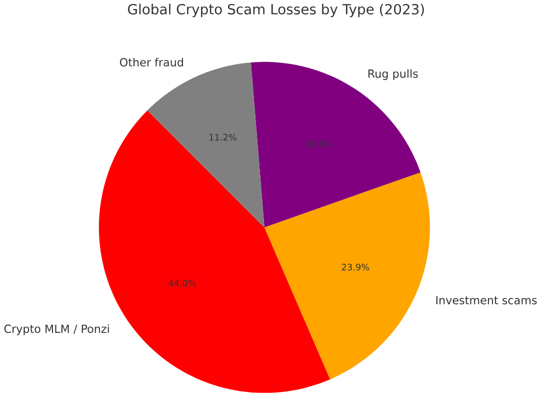 Image resolution: width=541 pixels, height=393 pixels. I want to click on slice-label: Rug pulls, so click(393, 74).